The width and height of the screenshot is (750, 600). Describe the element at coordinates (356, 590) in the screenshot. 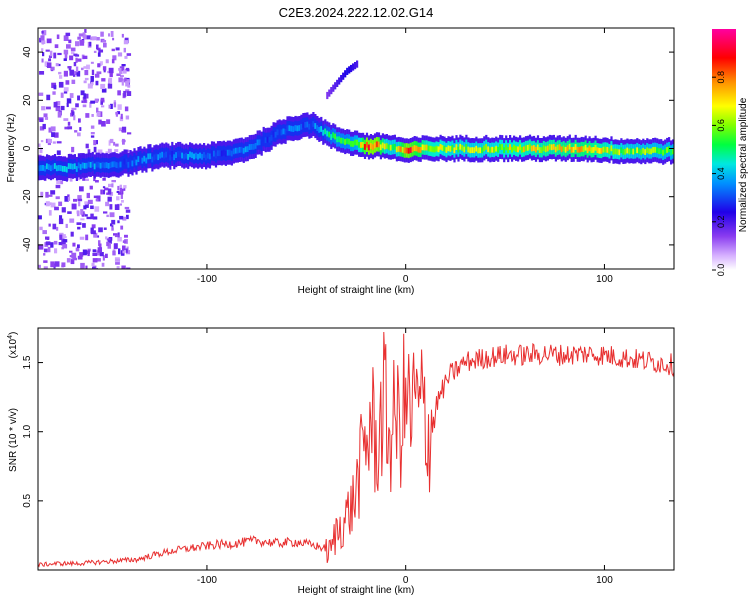

I see `snr-xlabel: Height of straight line (km)` at that location.